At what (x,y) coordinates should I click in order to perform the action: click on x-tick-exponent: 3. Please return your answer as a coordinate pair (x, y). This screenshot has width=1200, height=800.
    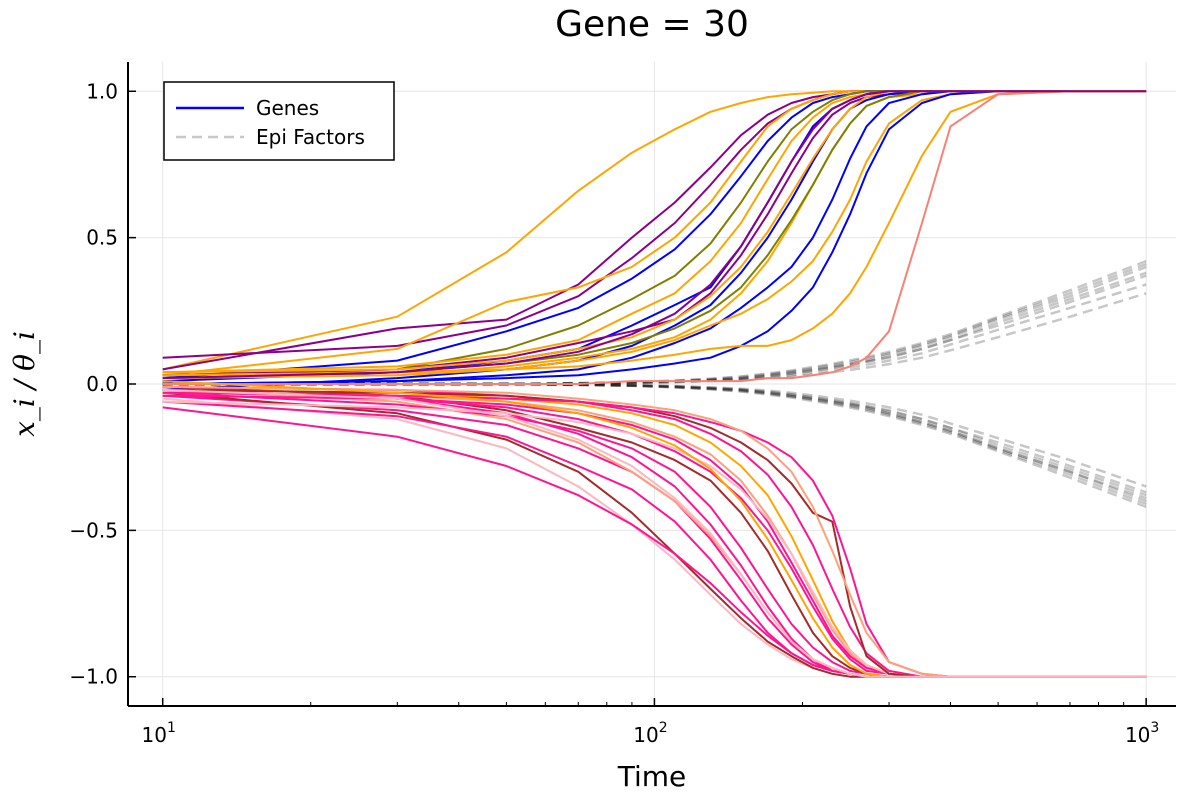
    Looking at the image, I should click on (1154, 728).